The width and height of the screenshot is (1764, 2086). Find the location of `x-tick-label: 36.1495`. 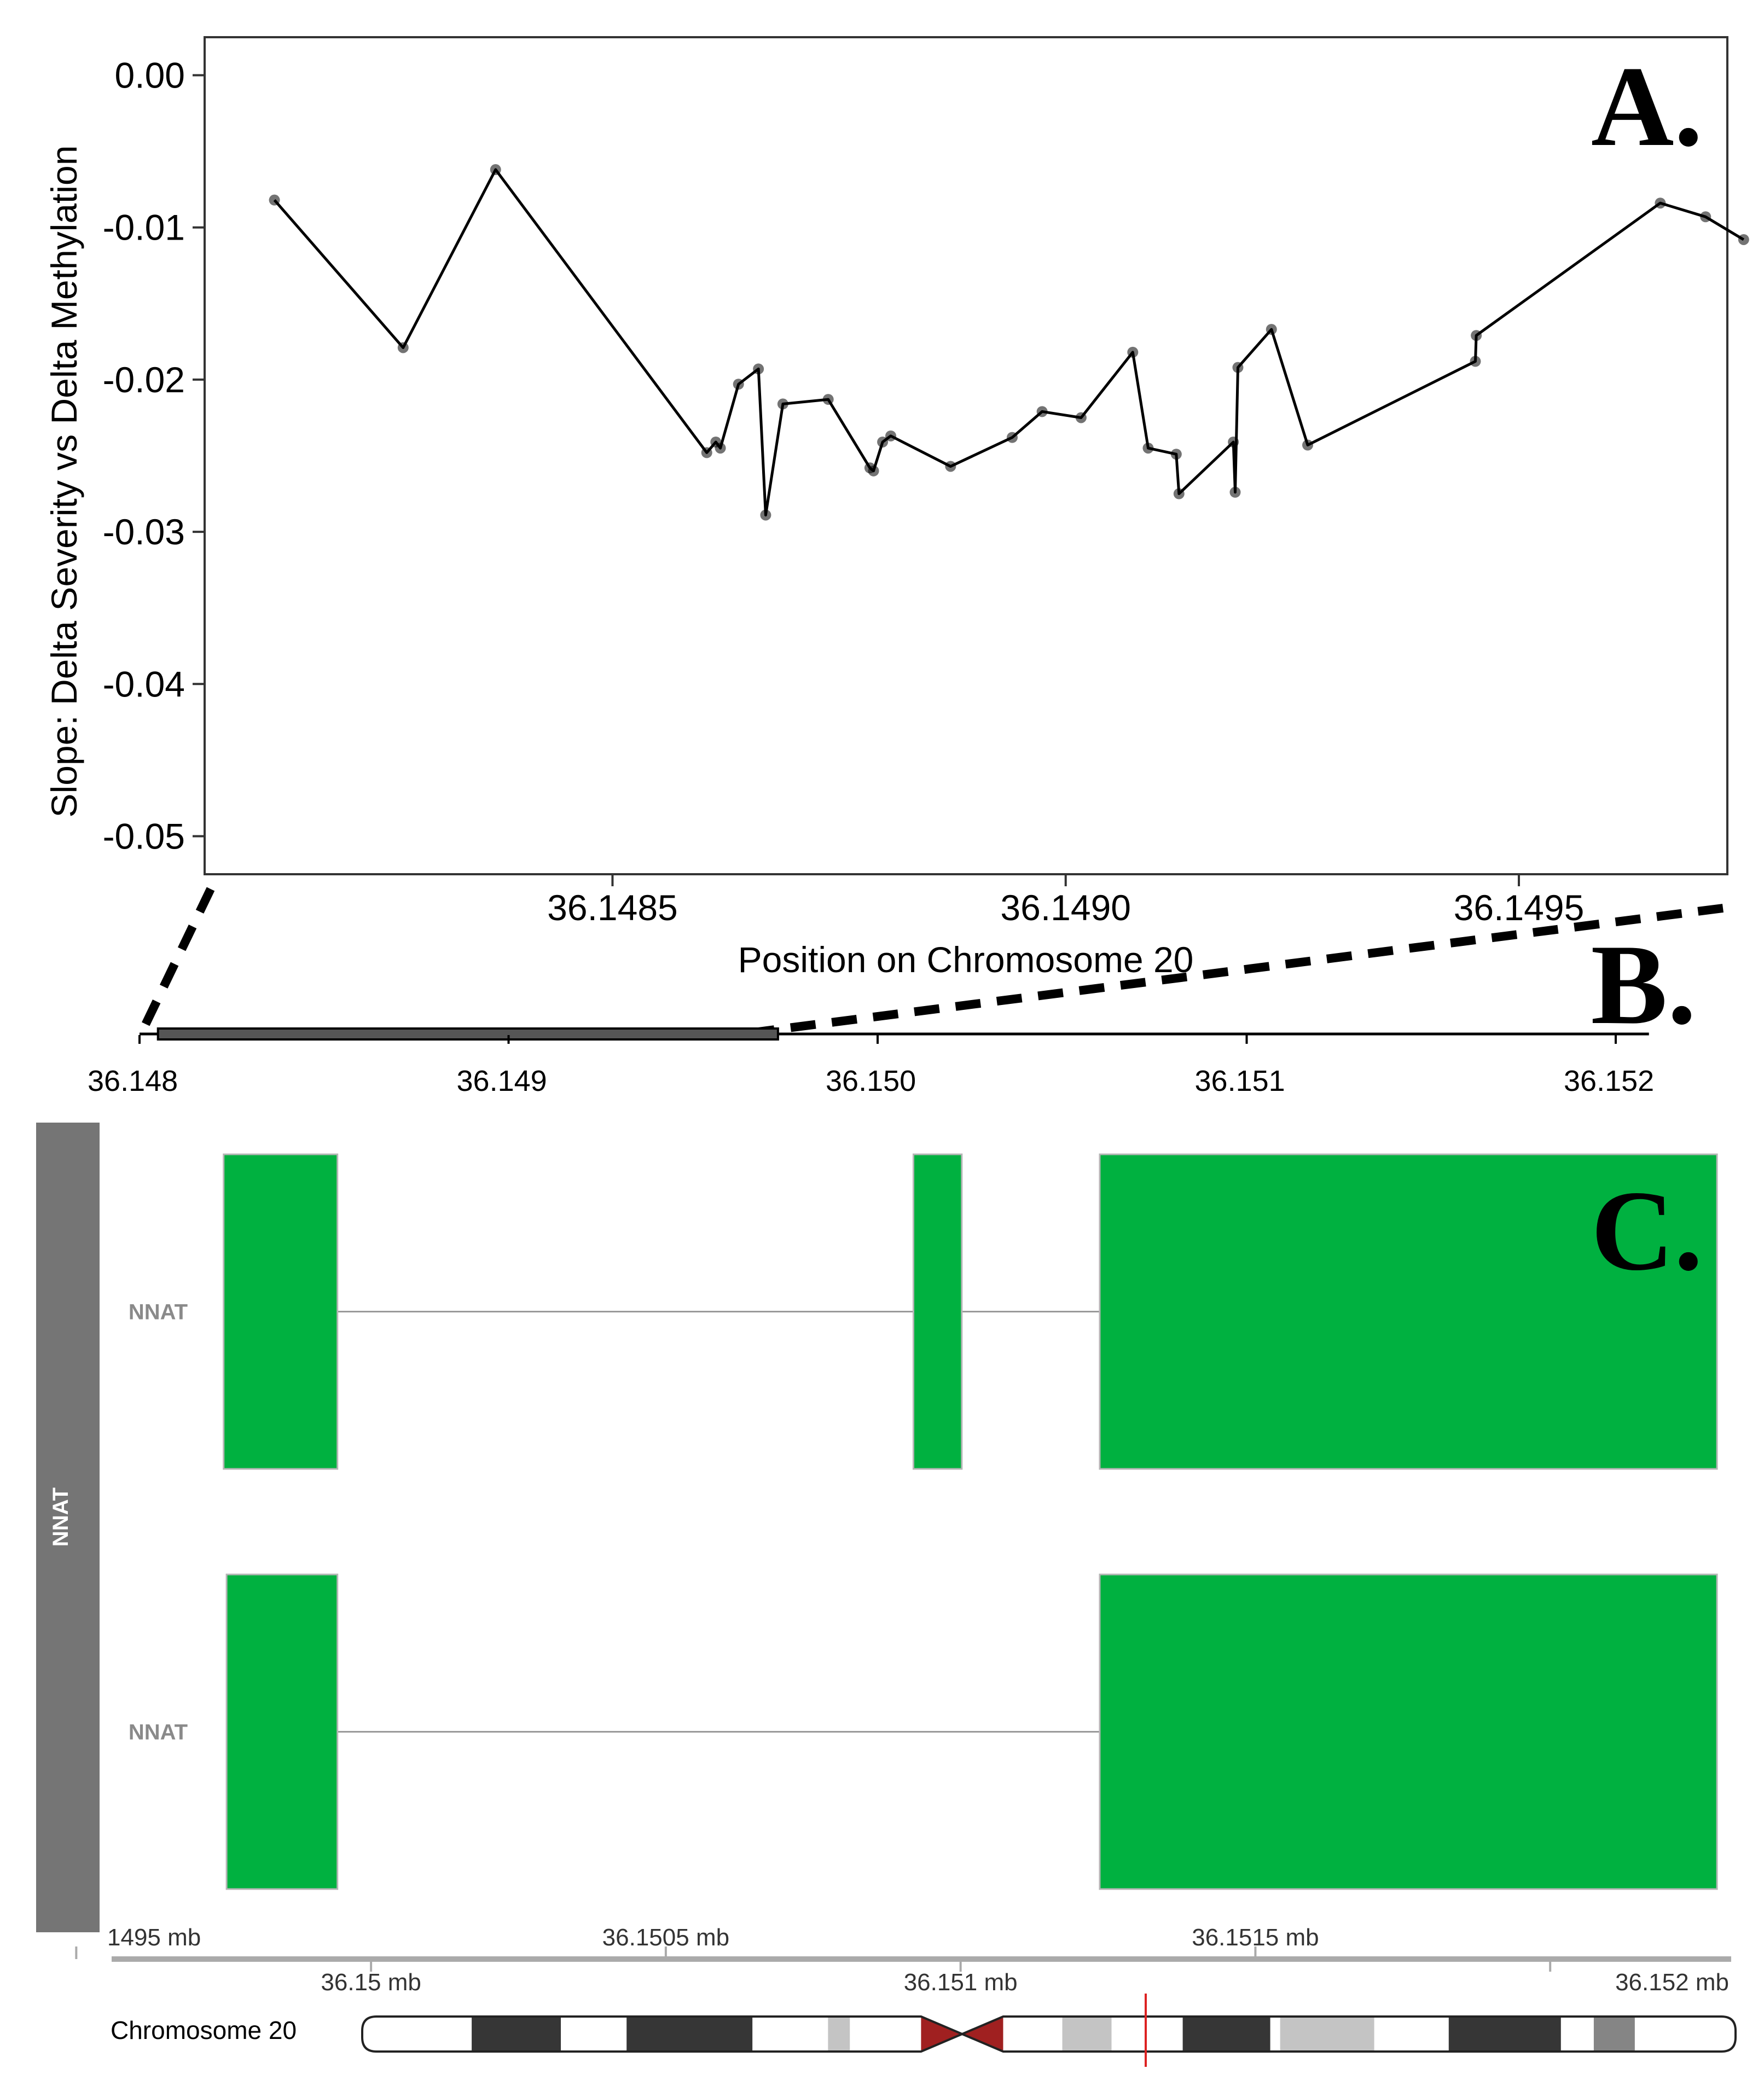

x-tick-label: 36.1495 is located at coordinates (1519, 908).